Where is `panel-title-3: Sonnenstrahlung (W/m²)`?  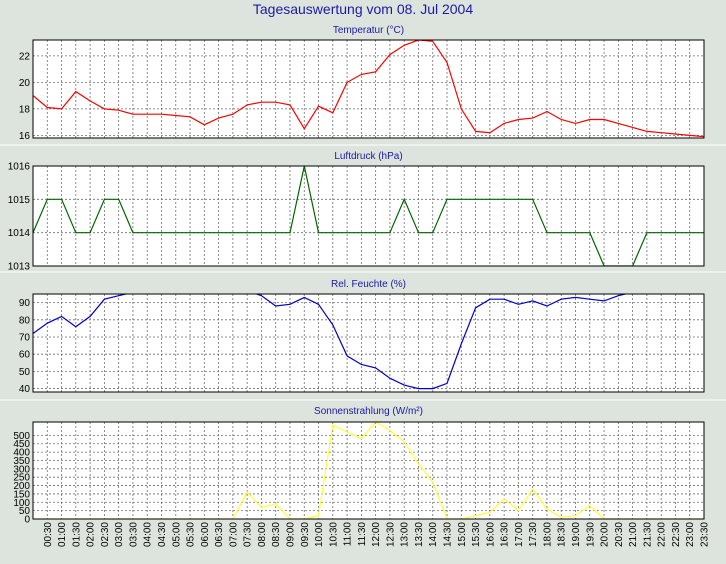 panel-title-3: Sonnenstrahlung (W/m²) is located at coordinates (368, 411).